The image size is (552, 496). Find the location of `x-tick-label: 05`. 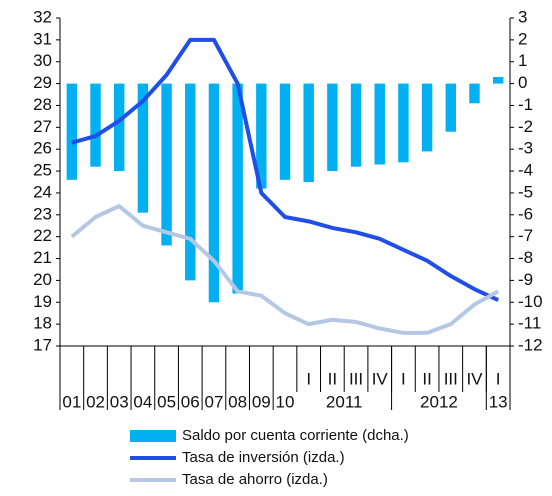

x-tick-label: 05 is located at coordinates (166, 401).